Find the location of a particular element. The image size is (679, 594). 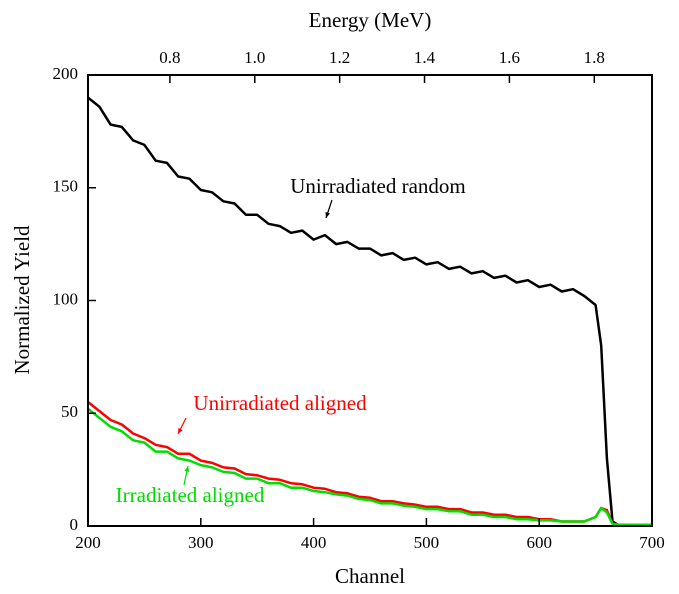

x-tick-label: 400 is located at coordinates (314, 542).